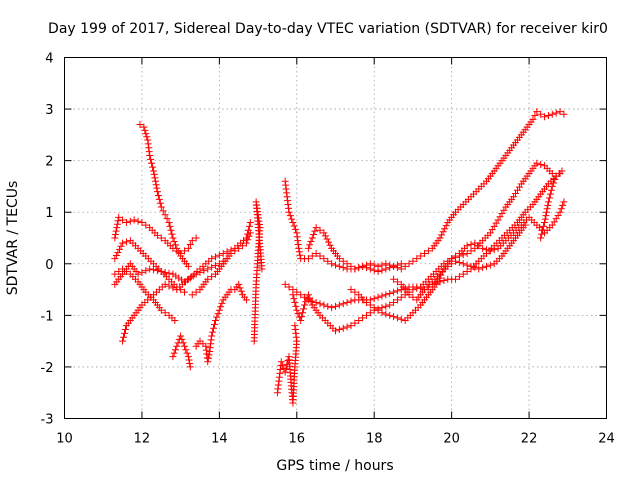  What do you see at coordinates (529, 439) in the screenshot?
I see `x-tick-label: 22` at bounding box center [529, 439].